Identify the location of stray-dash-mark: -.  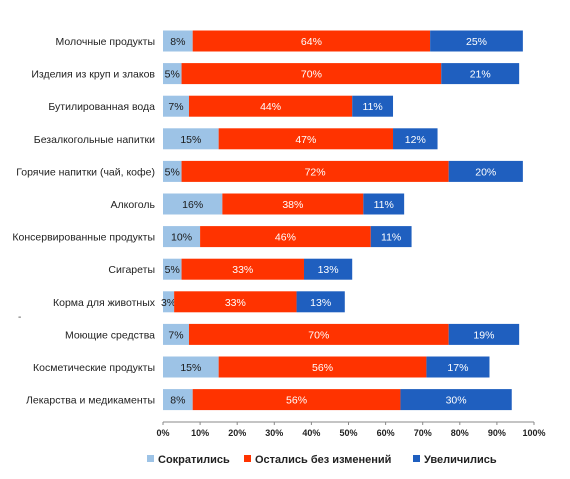
(19, 317).